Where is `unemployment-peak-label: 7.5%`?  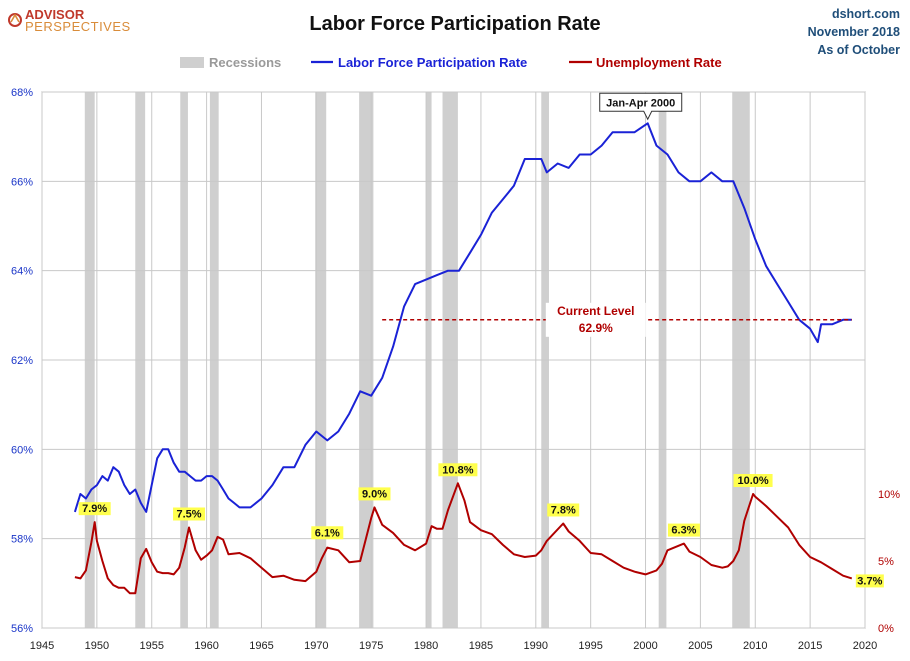
unemployment-peak-label: 7.5% is located at coordinates (189, 515).